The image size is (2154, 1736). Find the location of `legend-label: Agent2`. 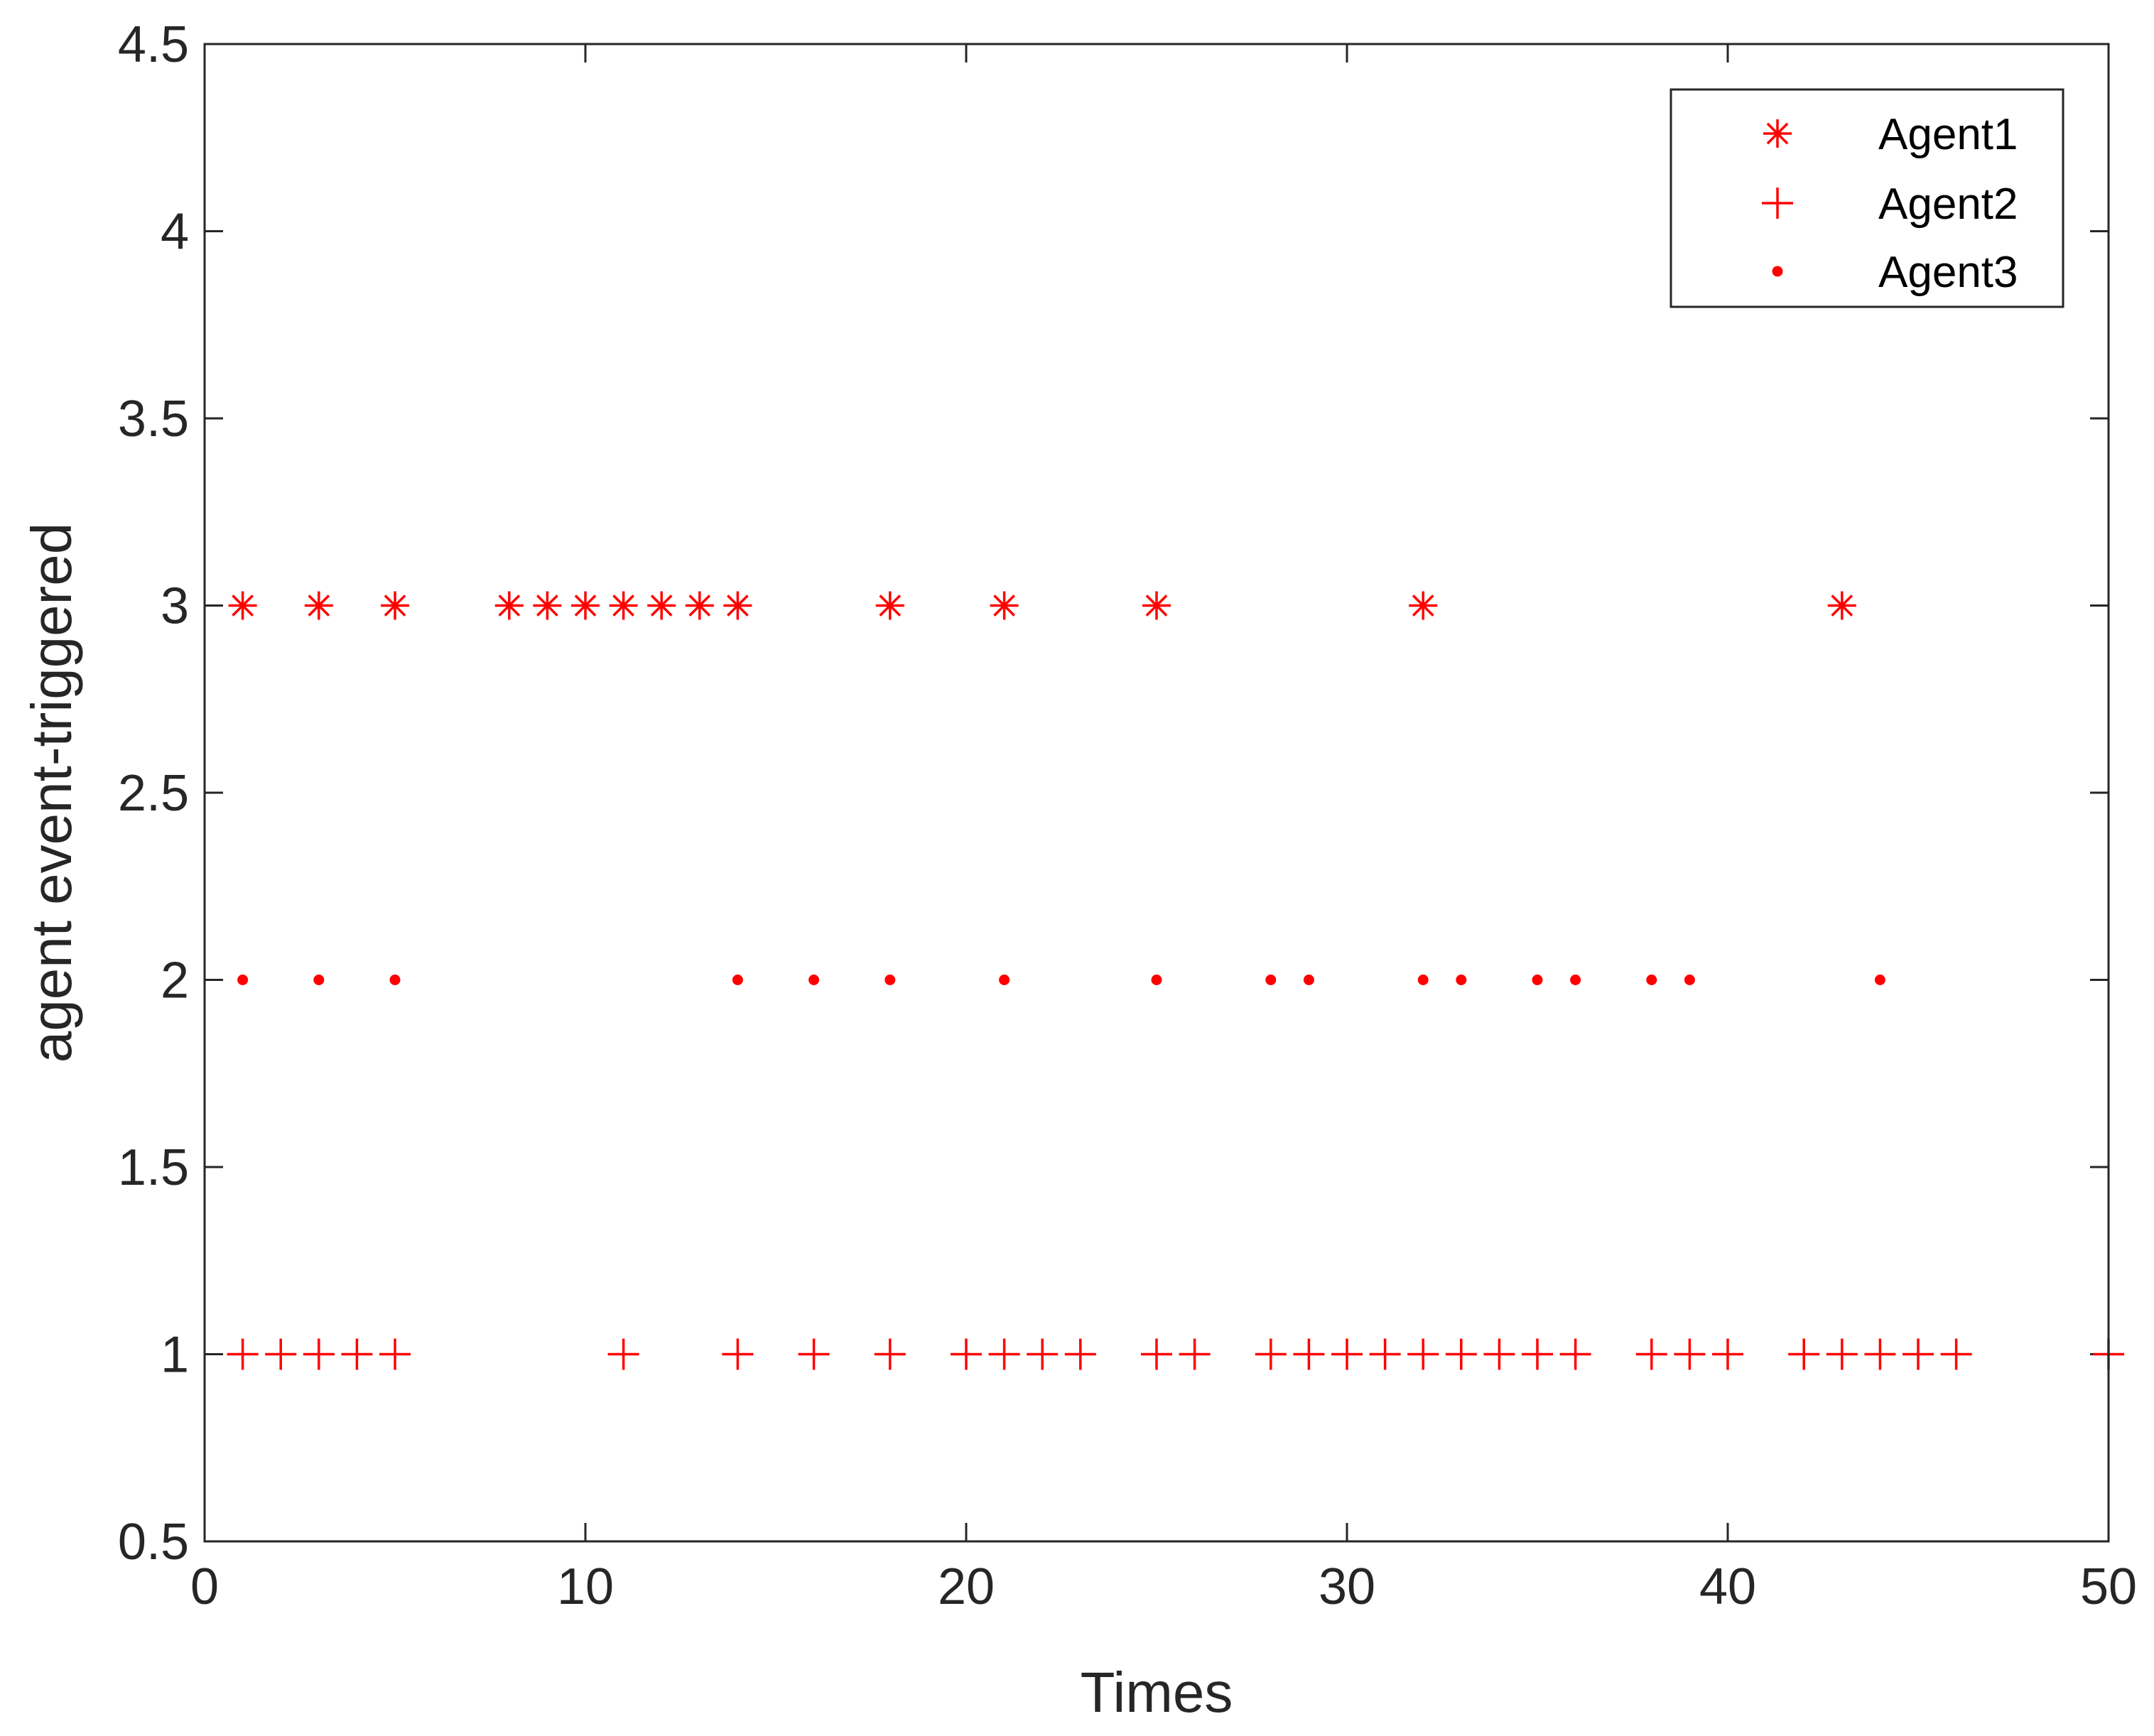

legend-label: Agent2 is located at coordinates (1948, 204).